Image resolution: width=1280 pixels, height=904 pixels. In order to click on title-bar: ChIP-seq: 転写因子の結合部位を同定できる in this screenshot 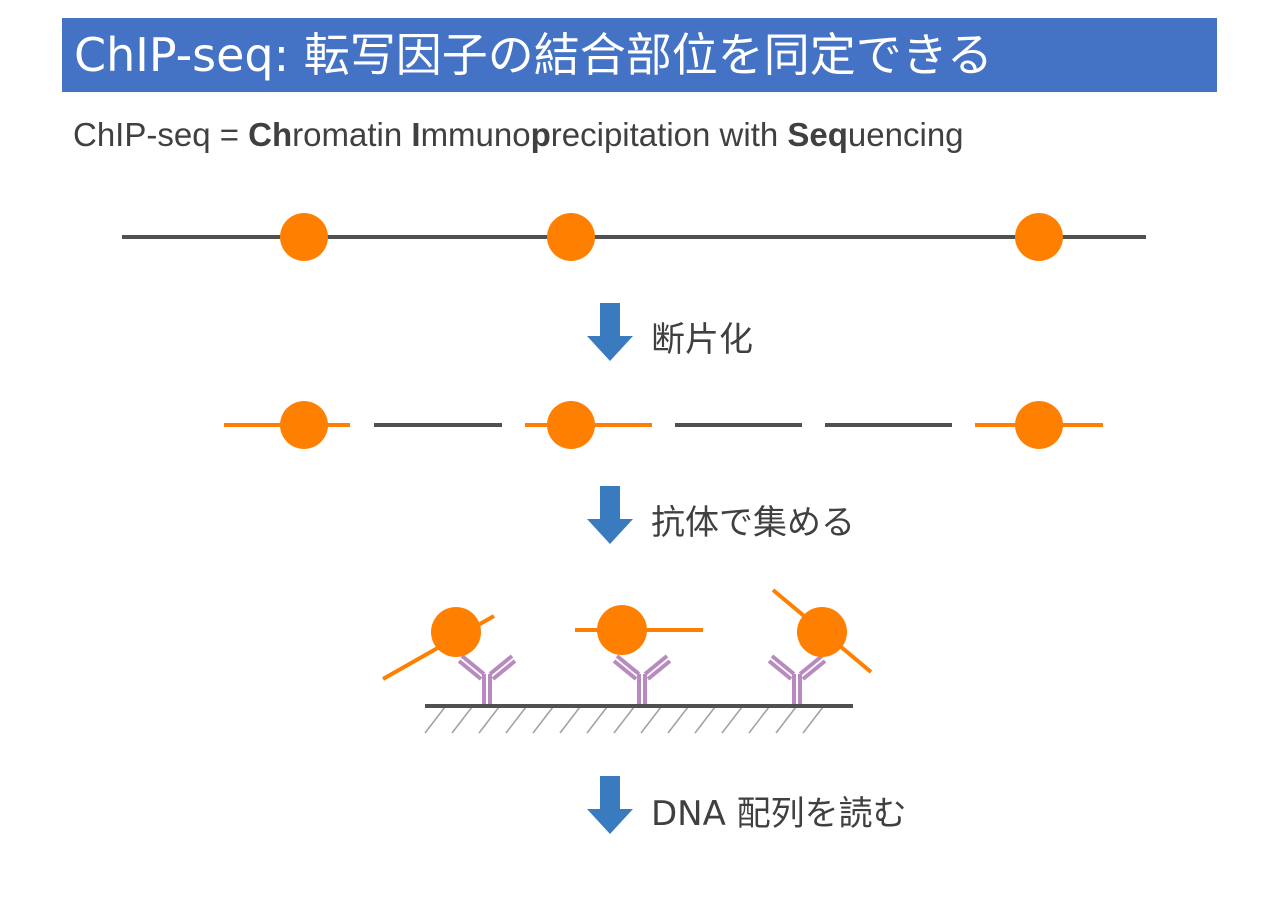, I will do `click(639, 55)`.